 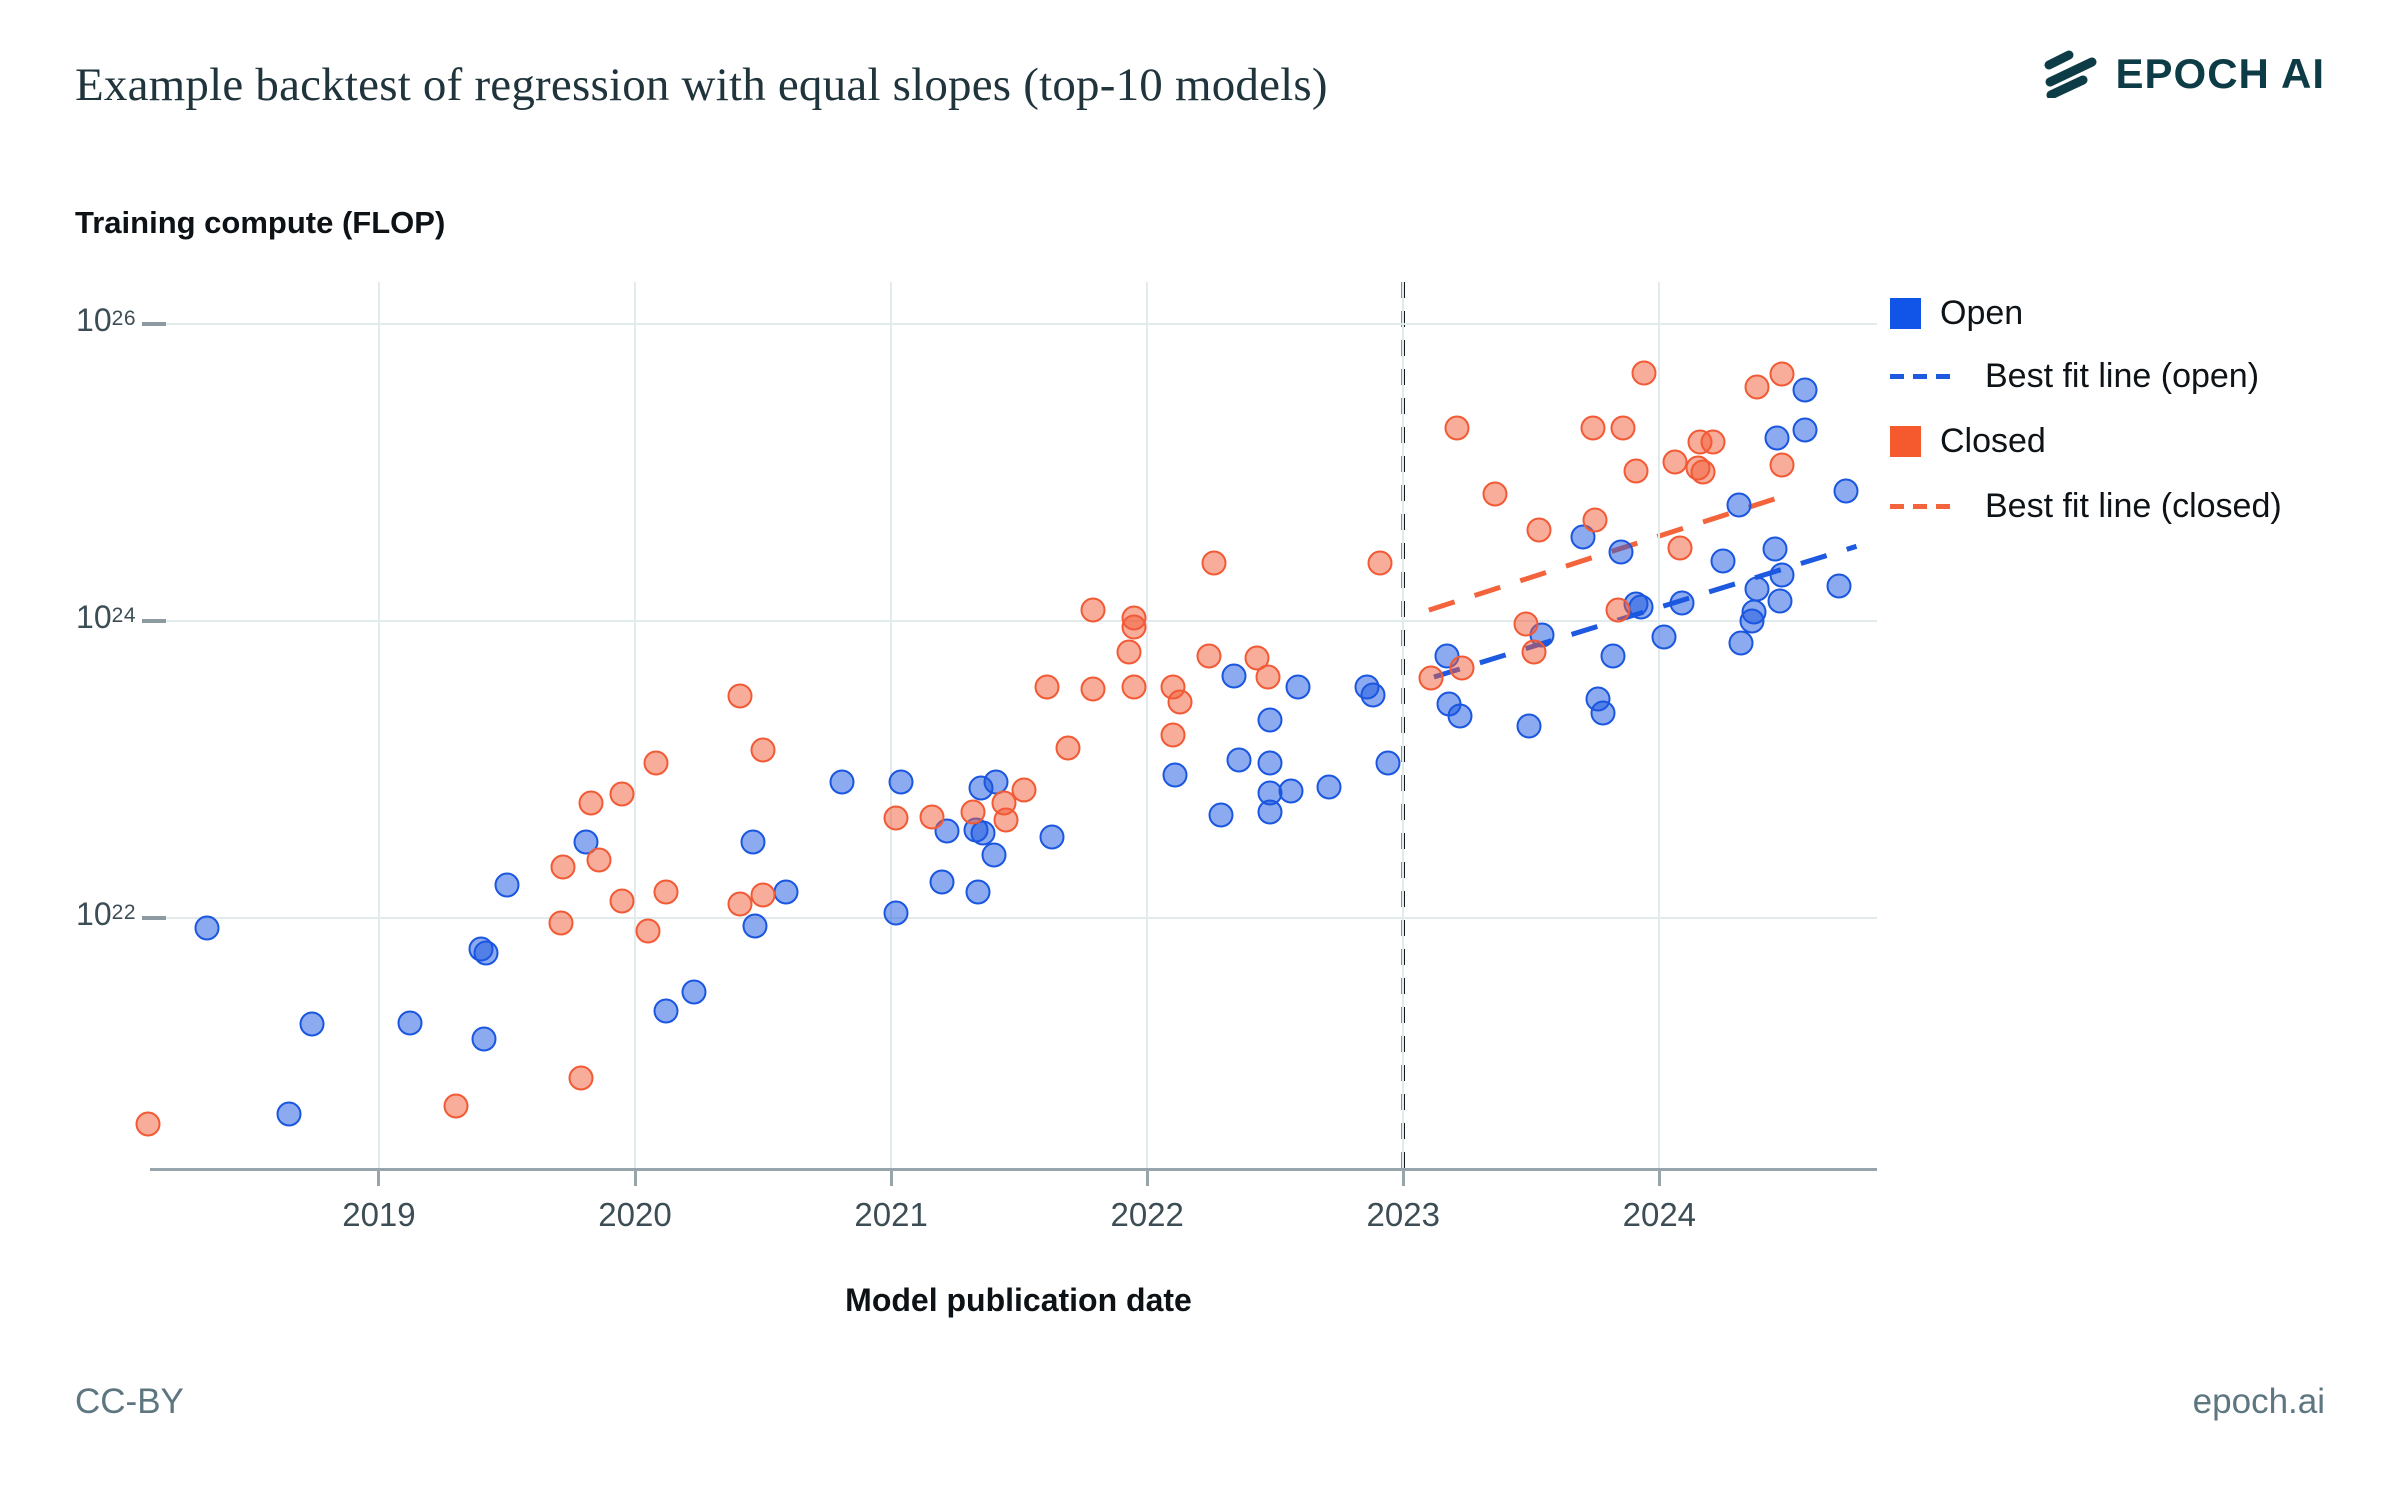 I want to click on y-axis-tick-label: 1022, so click(x=106, y=913).